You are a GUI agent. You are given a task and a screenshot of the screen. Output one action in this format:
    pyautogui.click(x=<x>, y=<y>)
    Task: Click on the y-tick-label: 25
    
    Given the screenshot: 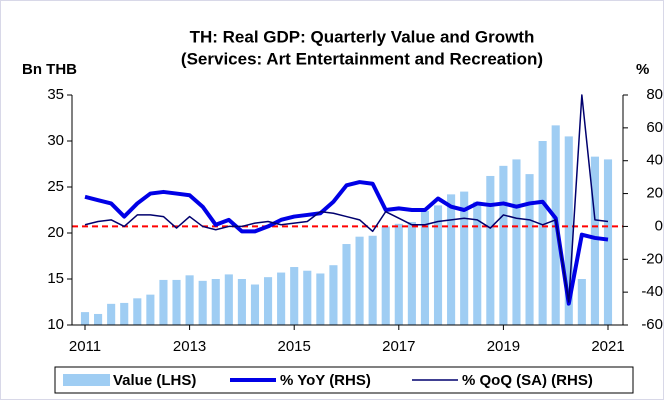 What is the action you would take?
    pyautogui.click(x=55, y=186)
    